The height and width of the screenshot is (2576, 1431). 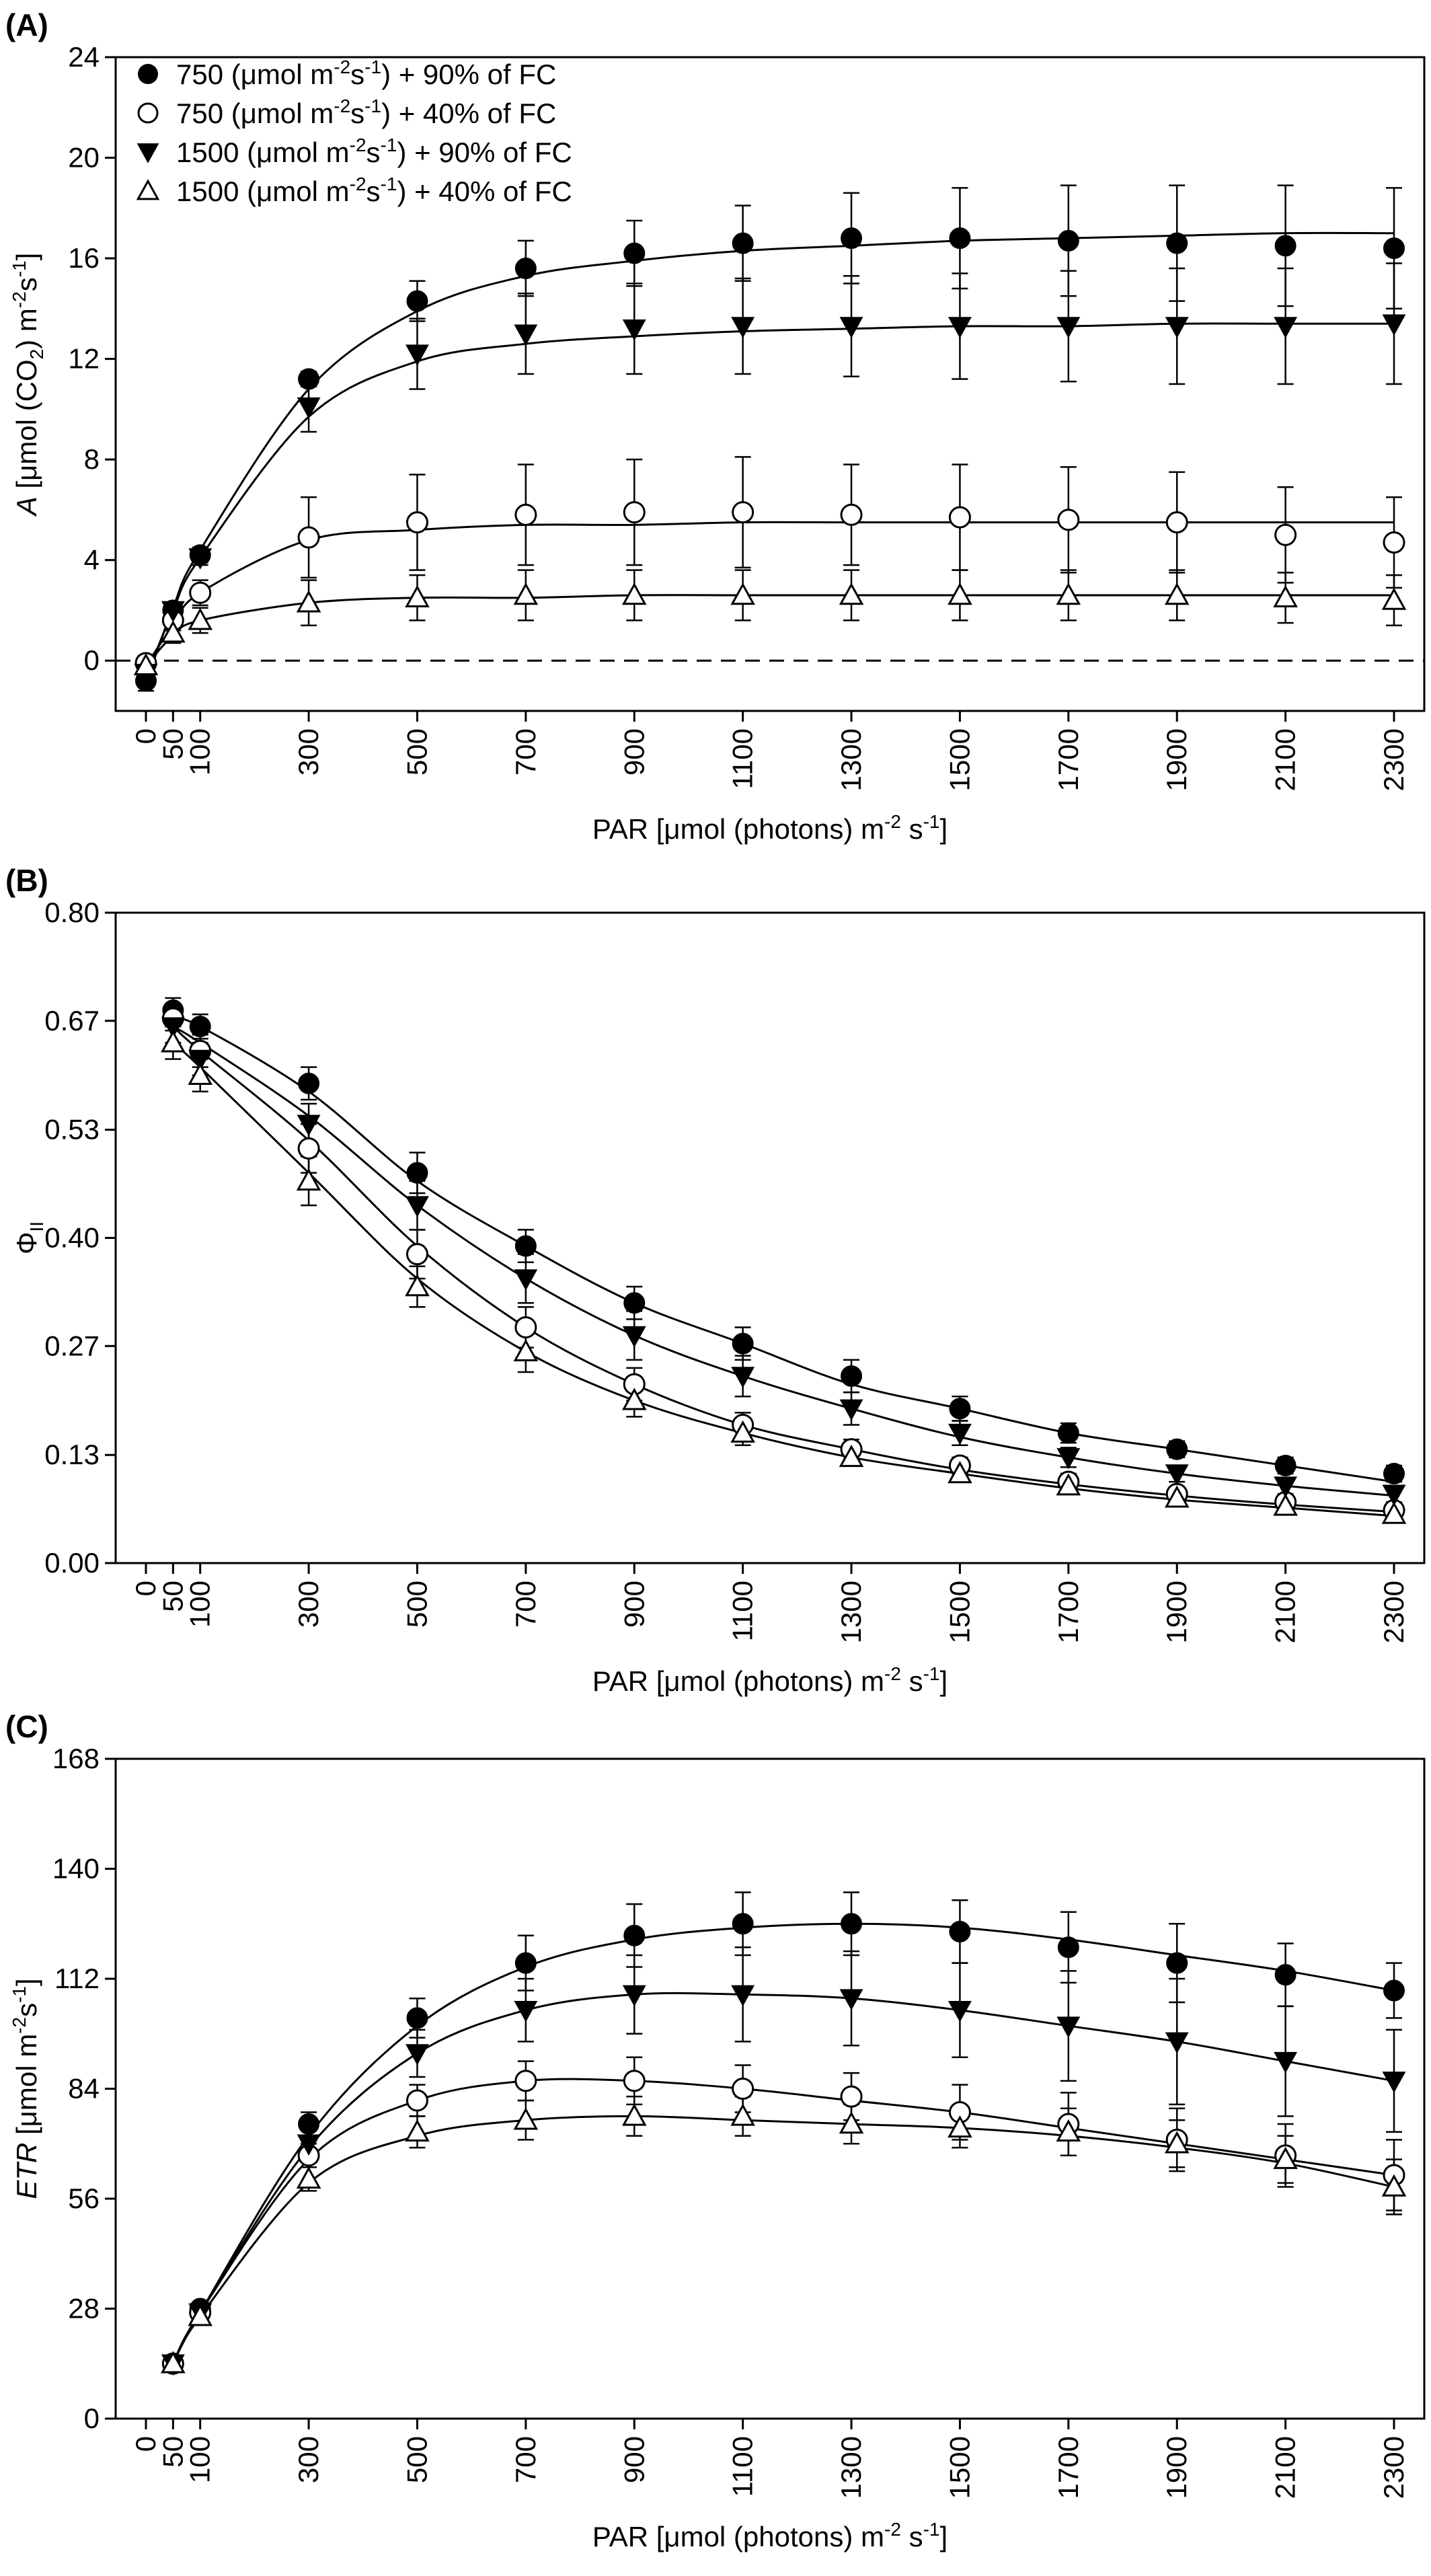 I want to click on x-tick-label: 0, so click(x=145, y=1588).